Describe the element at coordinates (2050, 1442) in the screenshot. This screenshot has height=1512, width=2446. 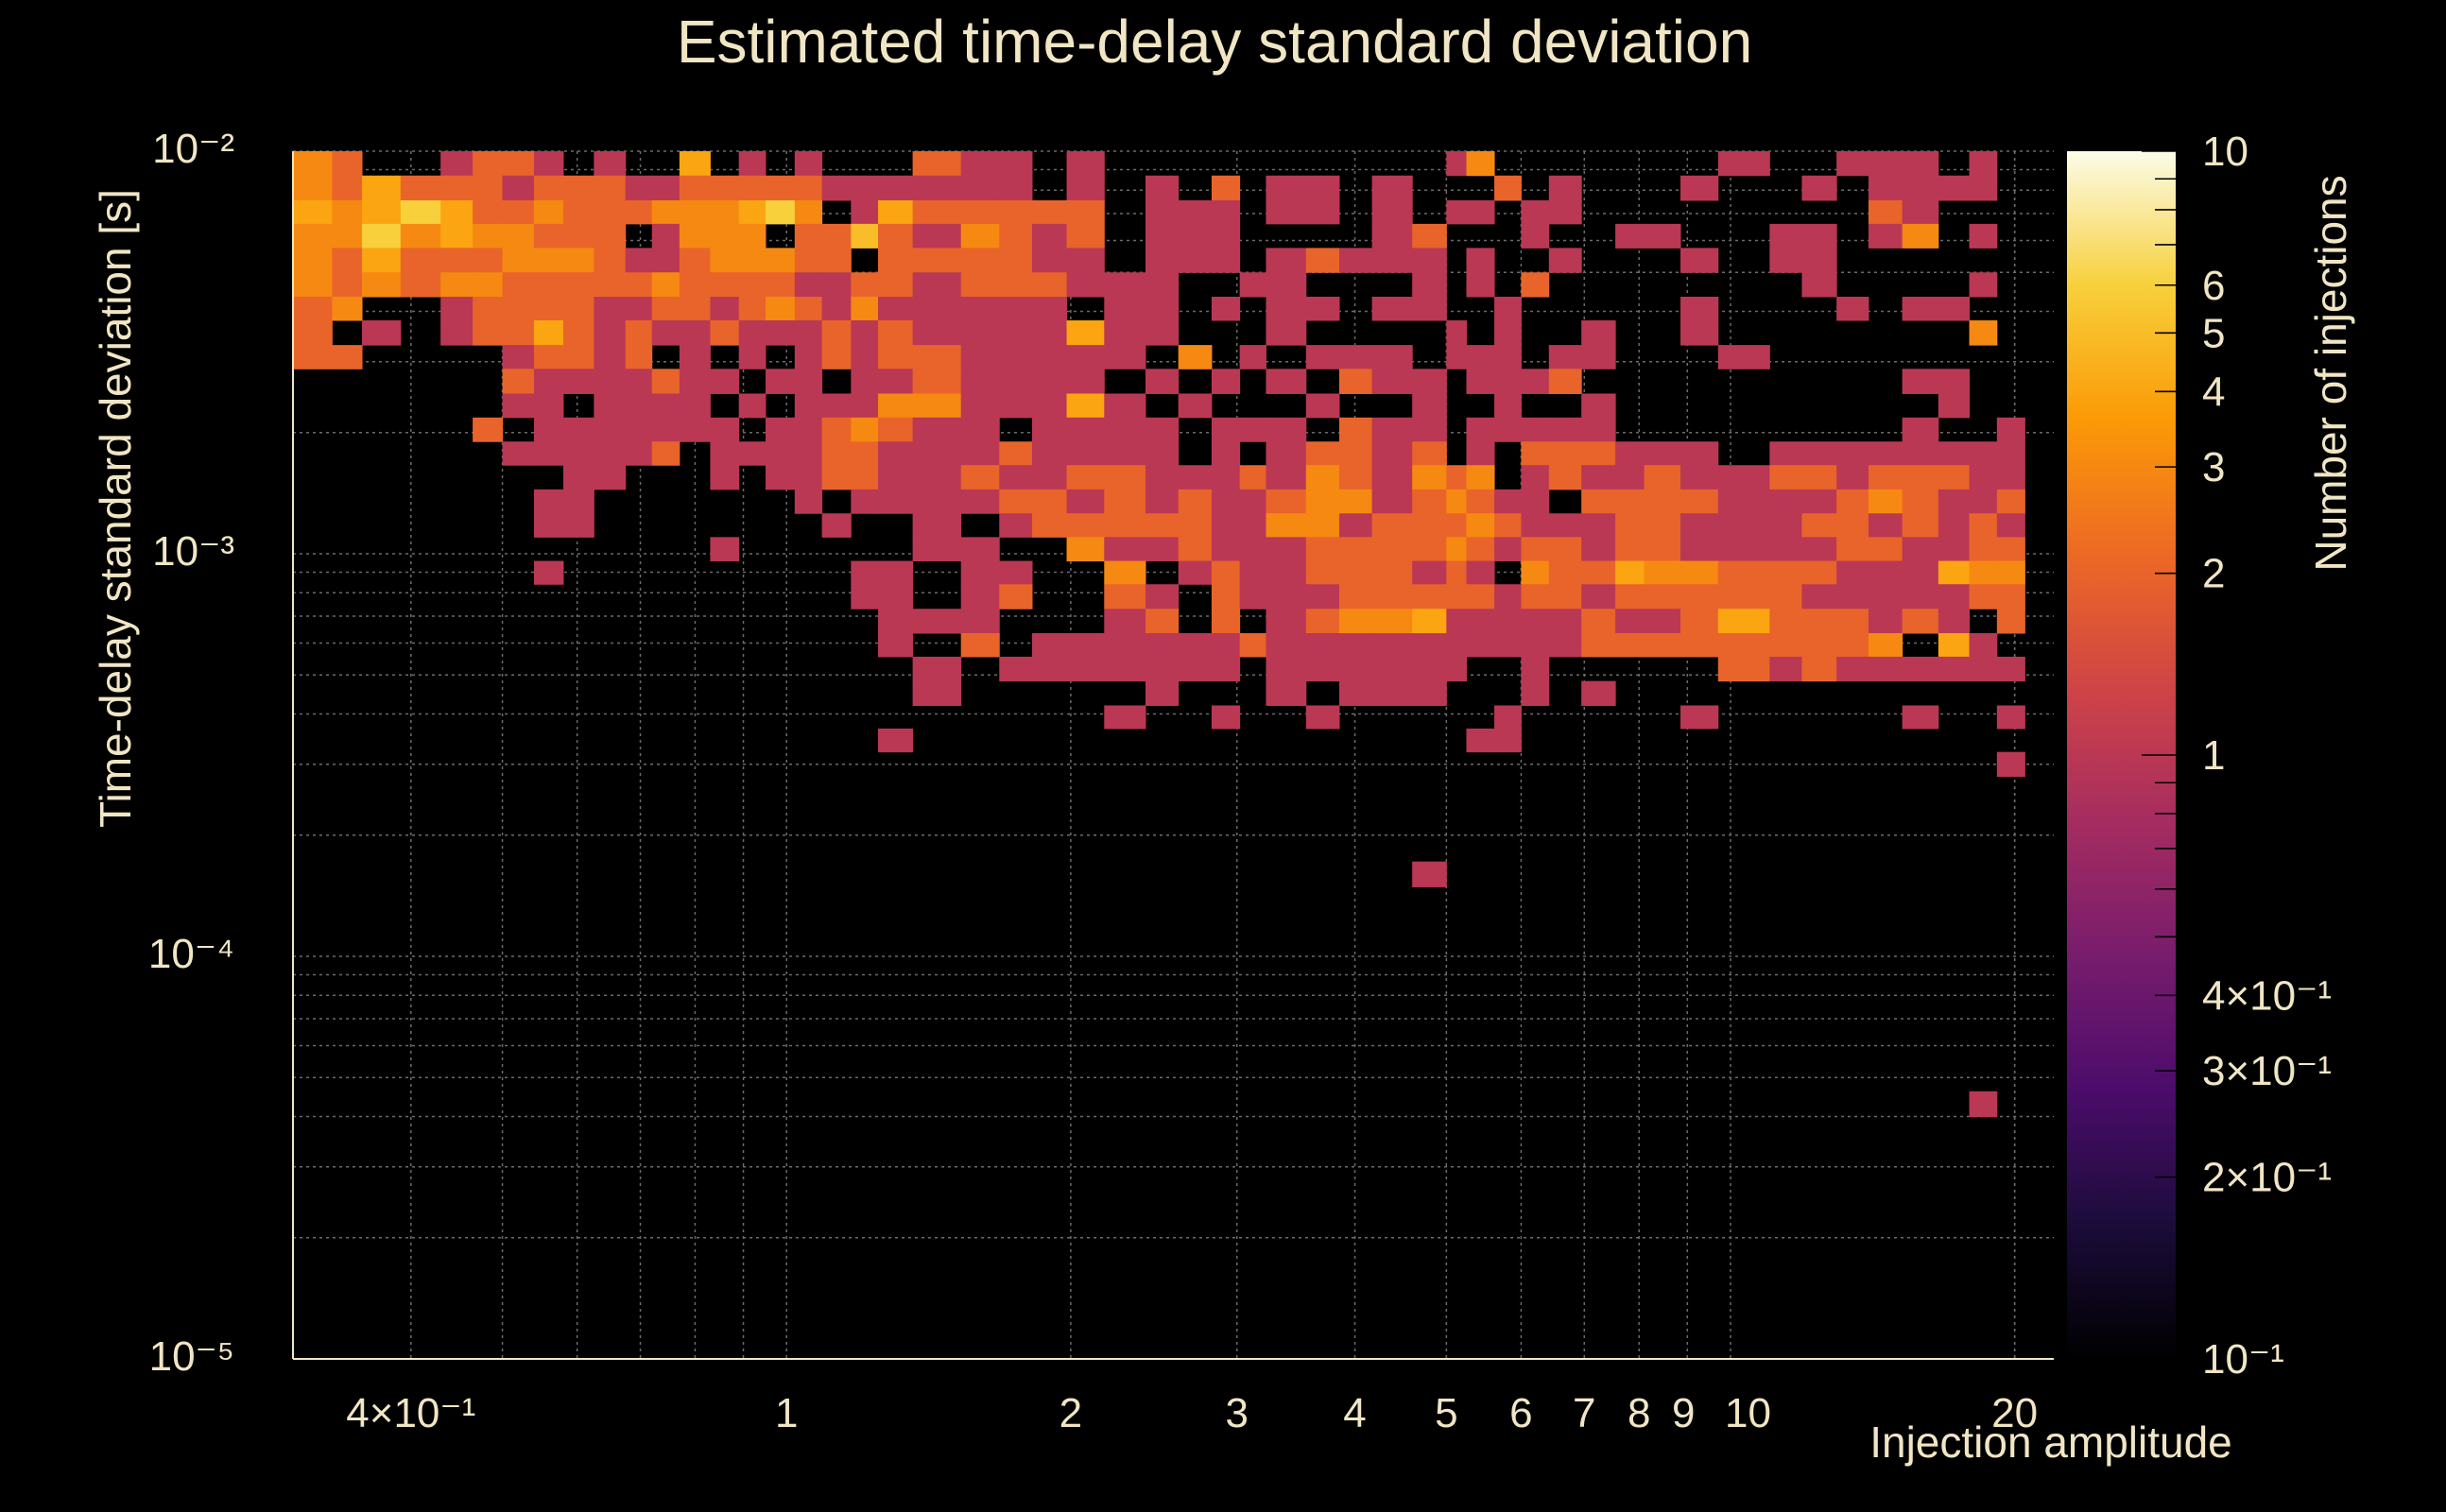
I see `x-axis-label: Injection amplitude` at that location.